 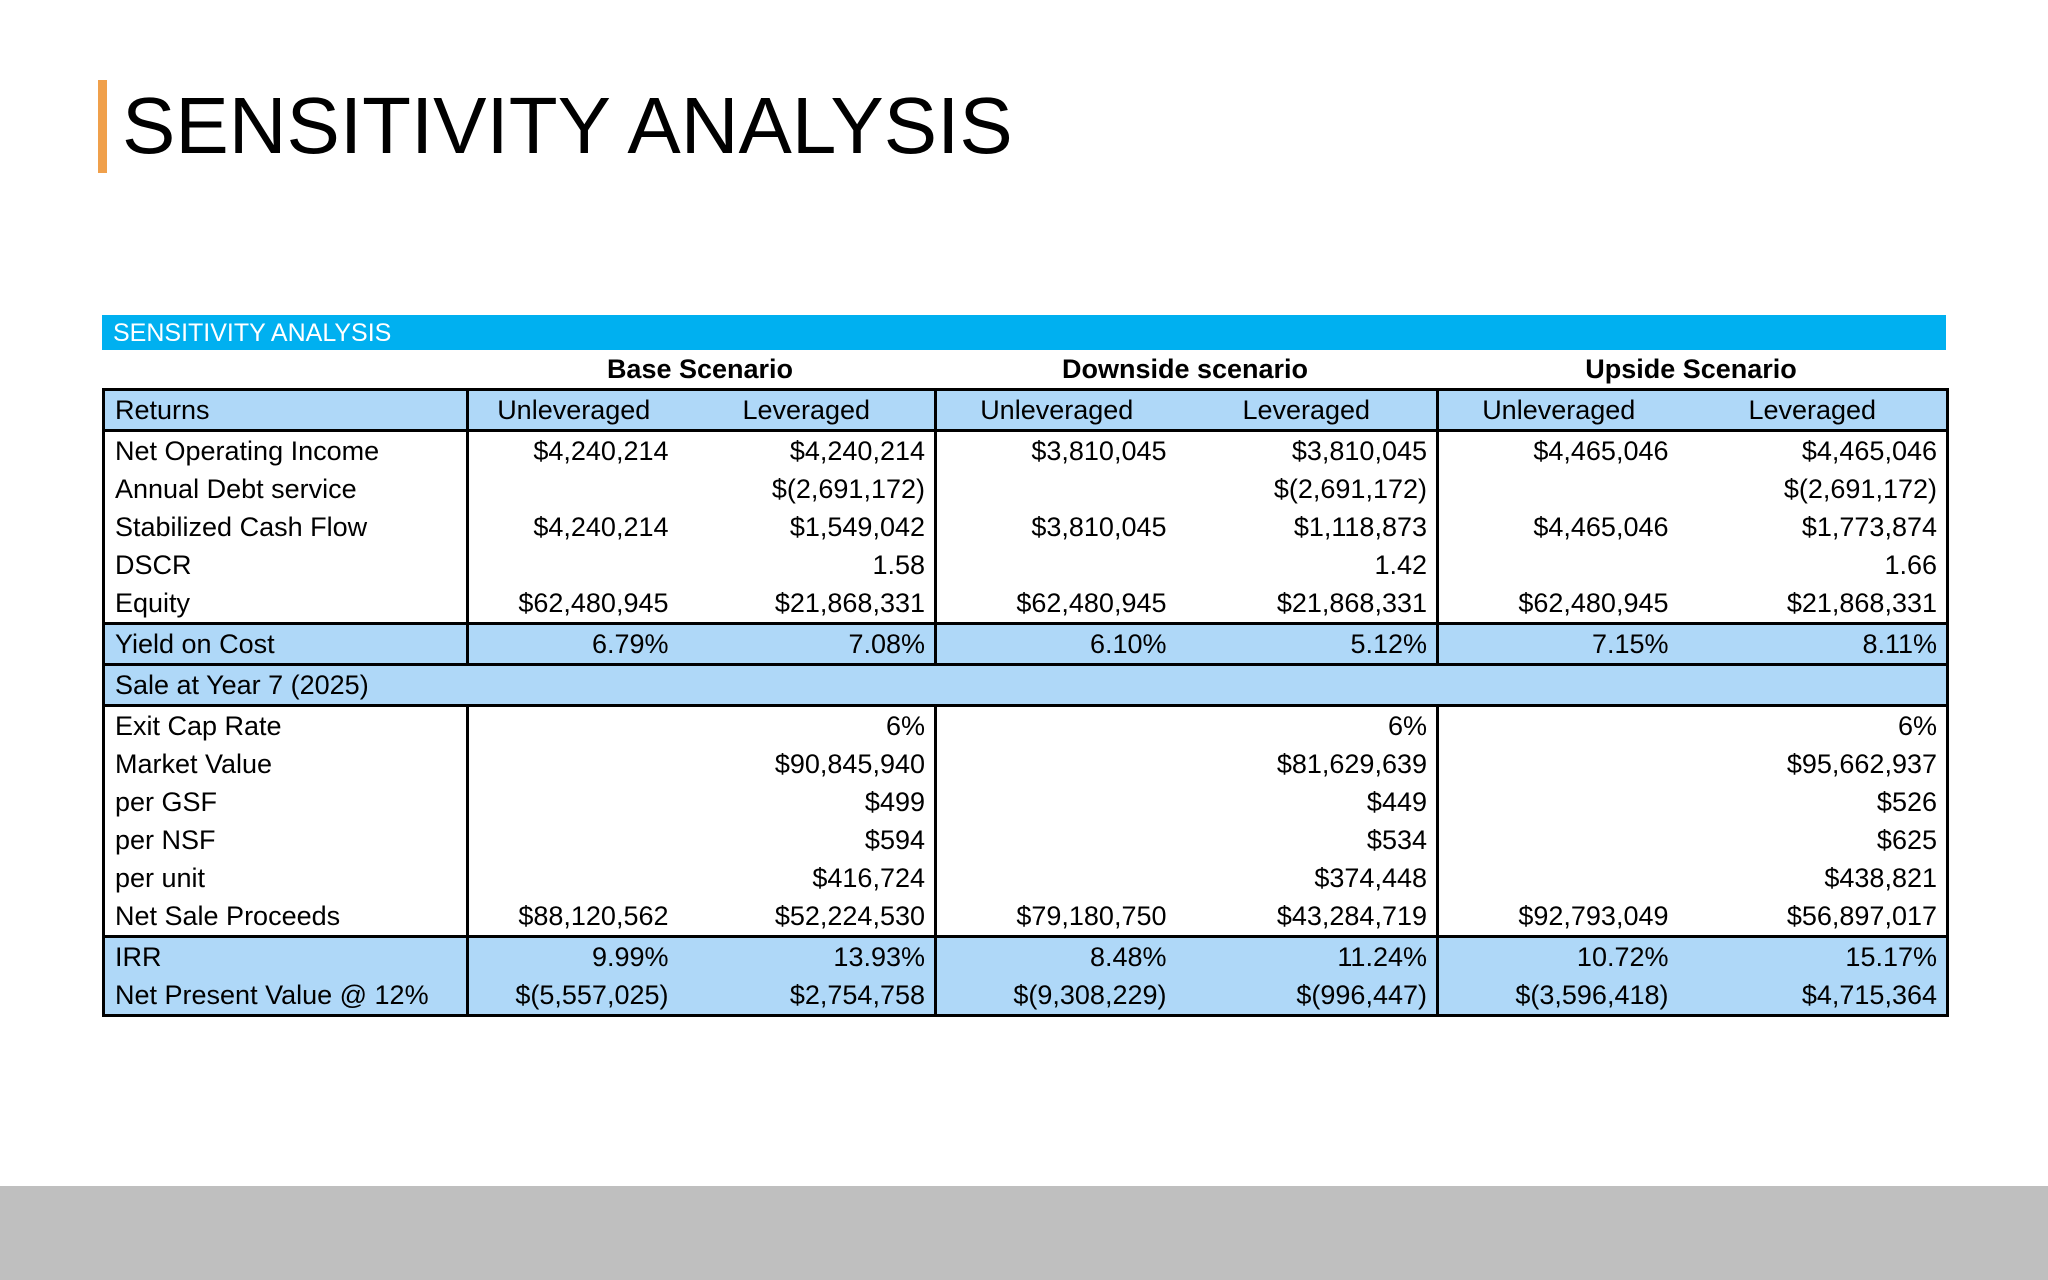 What do you see at coordinates (228, 916) in the screenshot?
I see `row-label: Net Sale Proceeds` at bounding box center [228, 916].